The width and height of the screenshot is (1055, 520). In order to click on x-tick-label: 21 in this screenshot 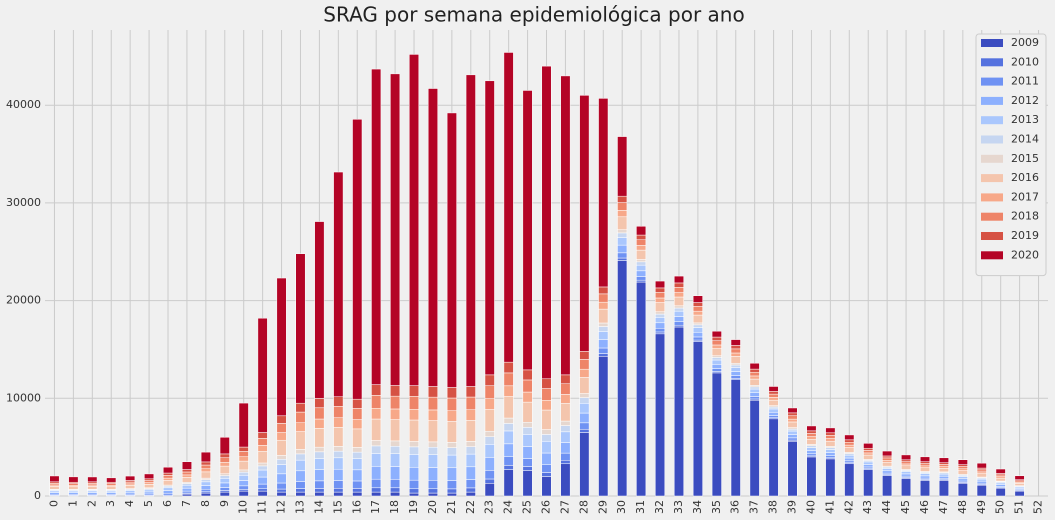, I will do `click(451, 507)`.